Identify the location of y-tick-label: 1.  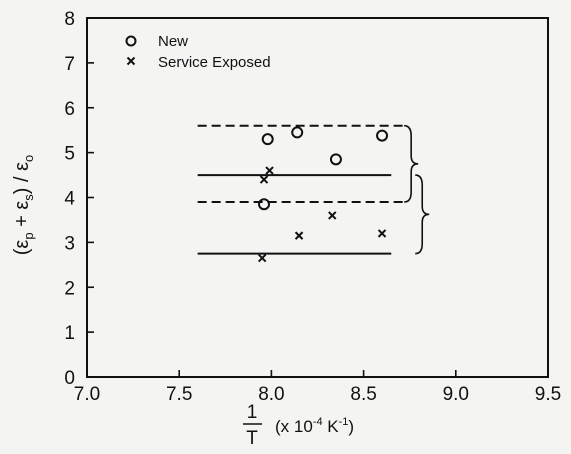
(69, 333).